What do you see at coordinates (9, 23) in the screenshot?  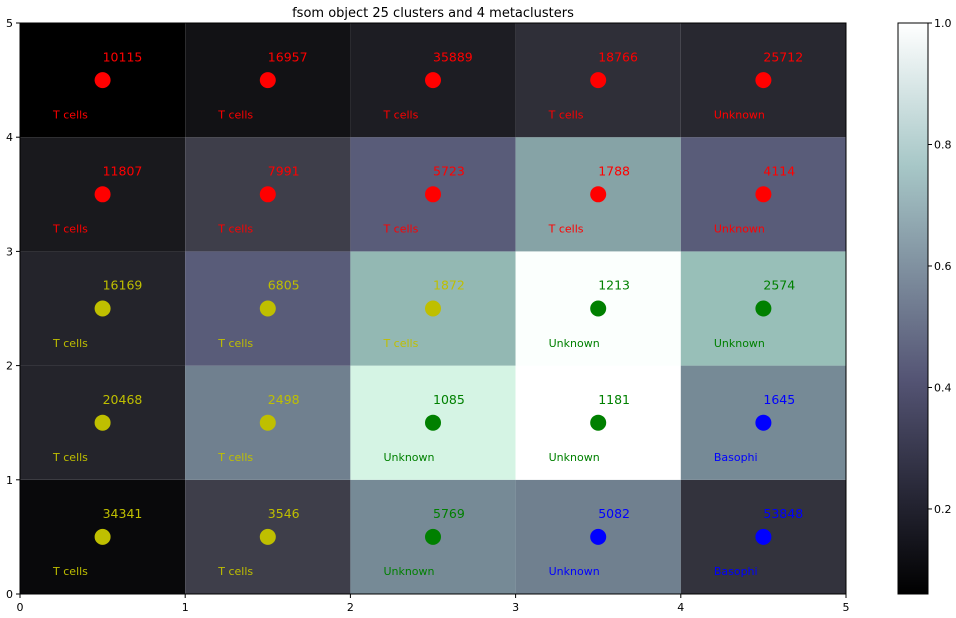 I see `y-tick-label: 5` at bounding box center [9, 23].